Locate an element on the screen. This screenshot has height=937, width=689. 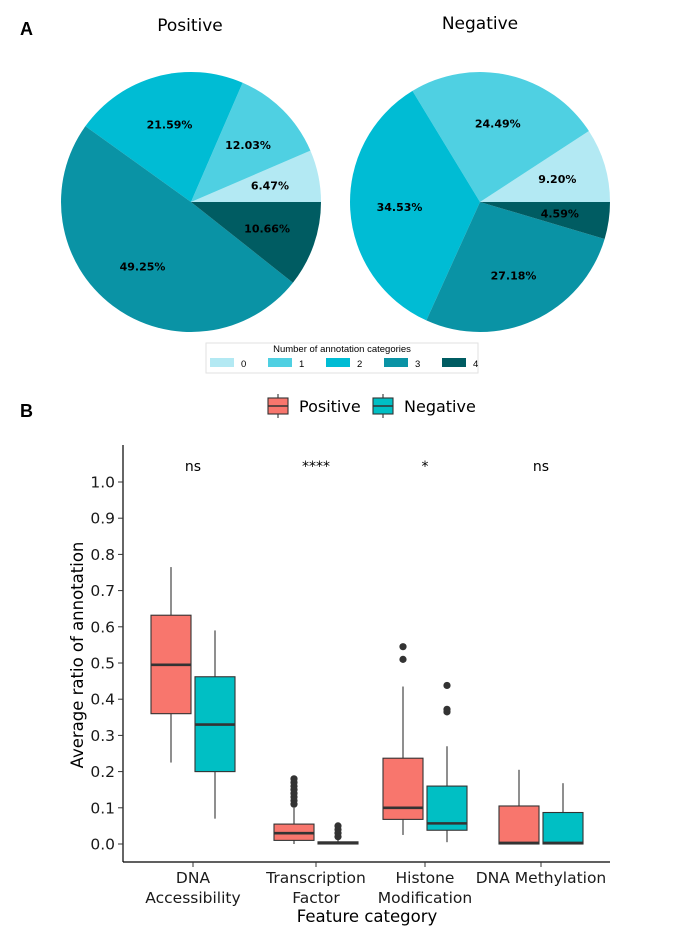
x-tick-label-0-0: DNA is located at coordinates (193, 878).